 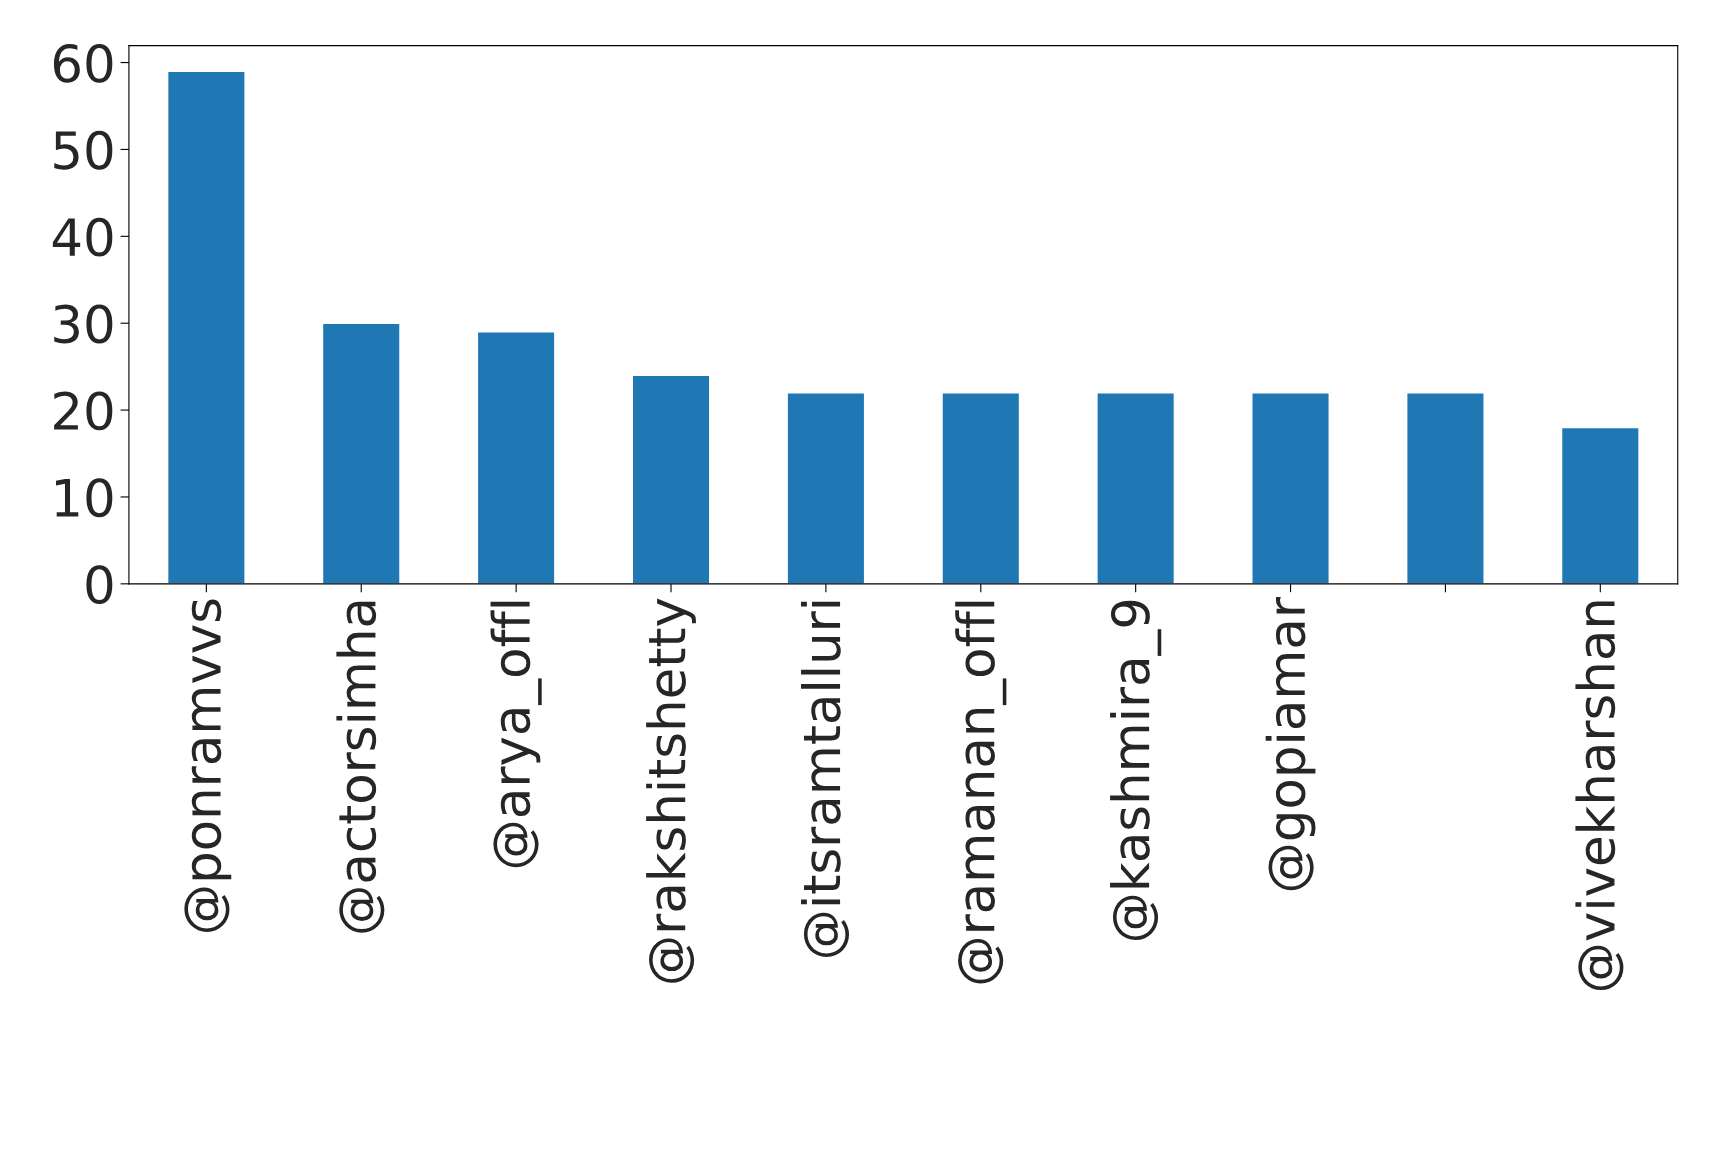 I want to click on x-tick-label: @kashmira_9, so click(x=1136, y=770).